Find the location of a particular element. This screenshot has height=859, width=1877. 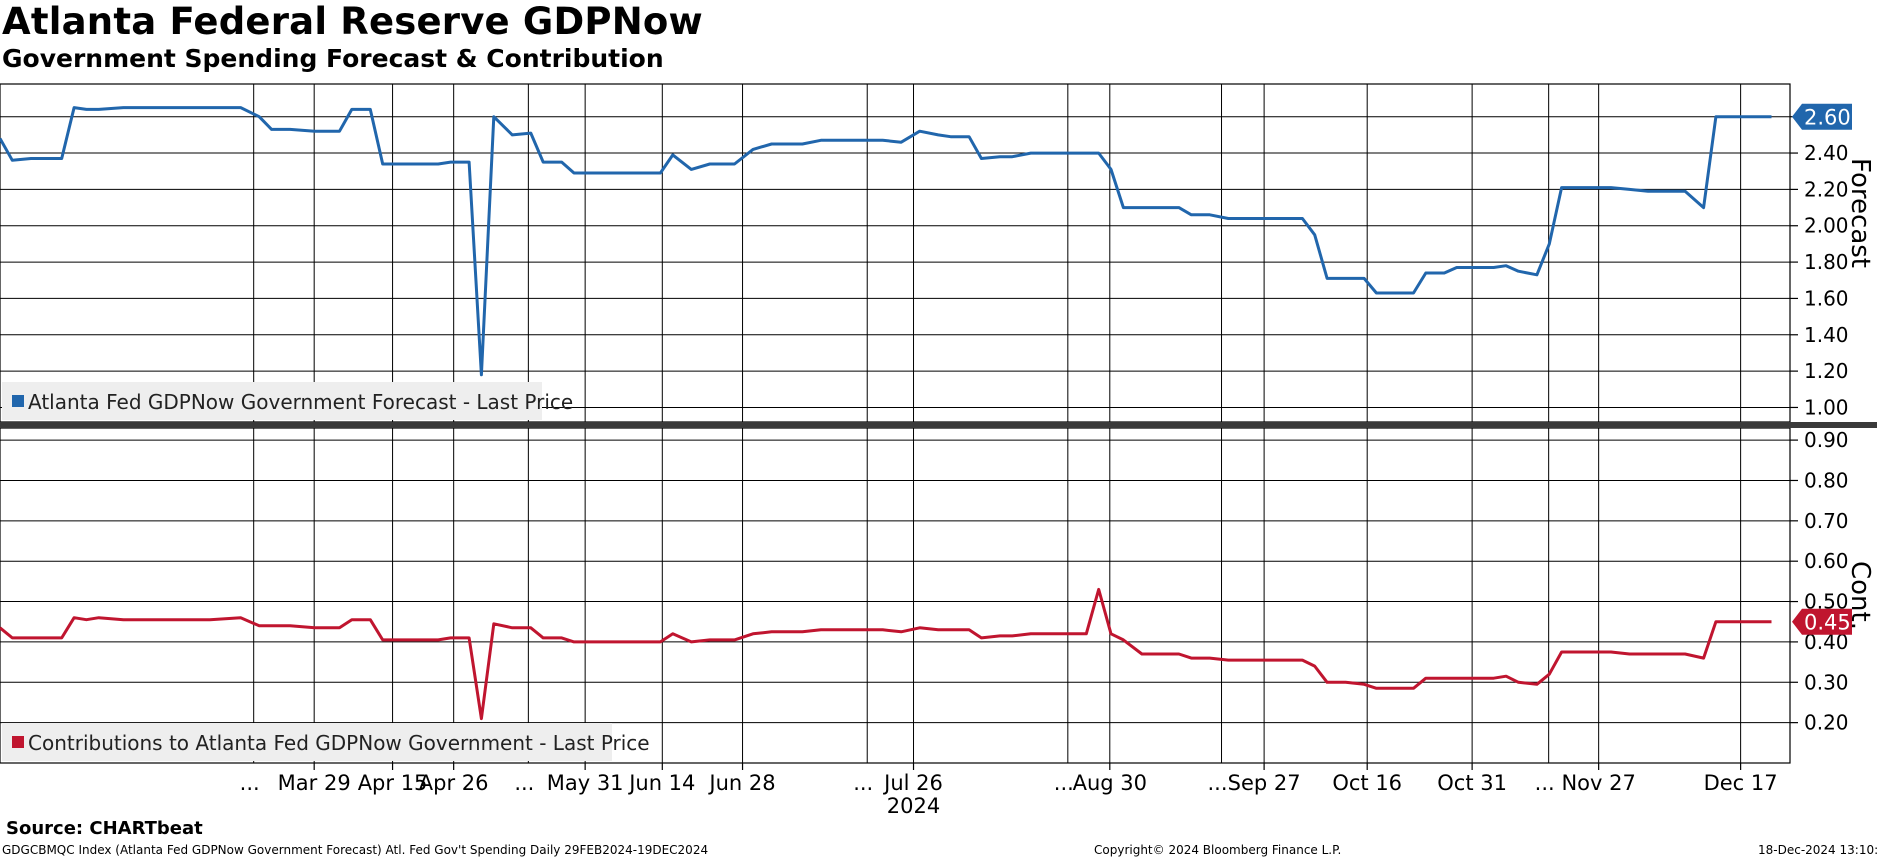

y-tick-label: 2.20 is located at coordinates (1826, 189).